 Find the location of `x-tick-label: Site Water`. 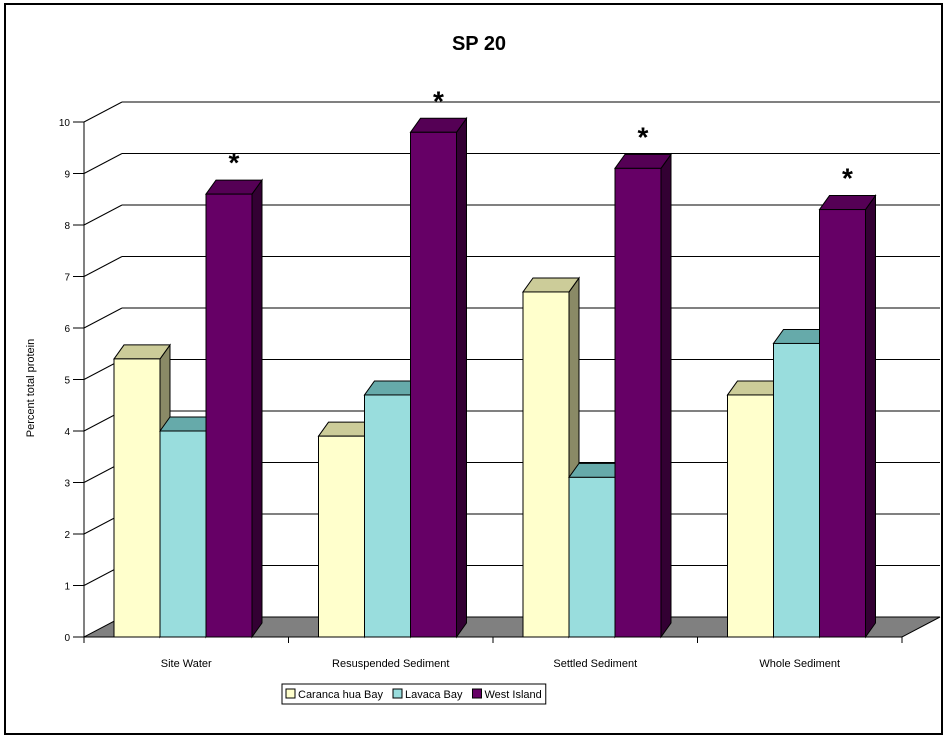

x-tick-label: Site Water is located at coordinates (186, 664).